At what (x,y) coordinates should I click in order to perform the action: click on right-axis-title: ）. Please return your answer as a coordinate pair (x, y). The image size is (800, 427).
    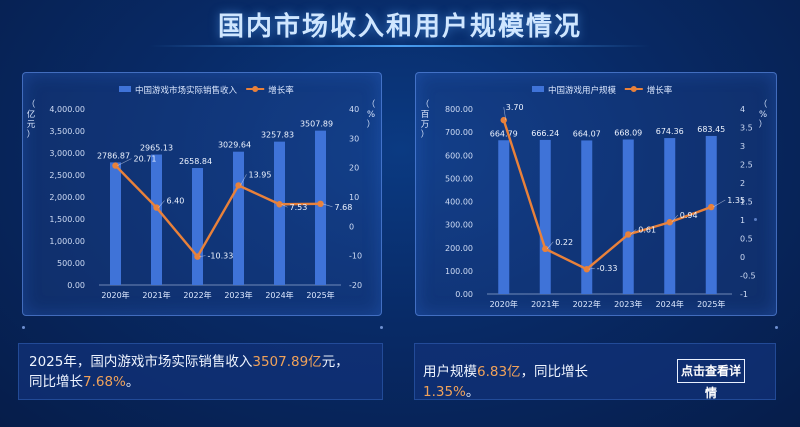
    Looking at the image, I should click on (763, 124).